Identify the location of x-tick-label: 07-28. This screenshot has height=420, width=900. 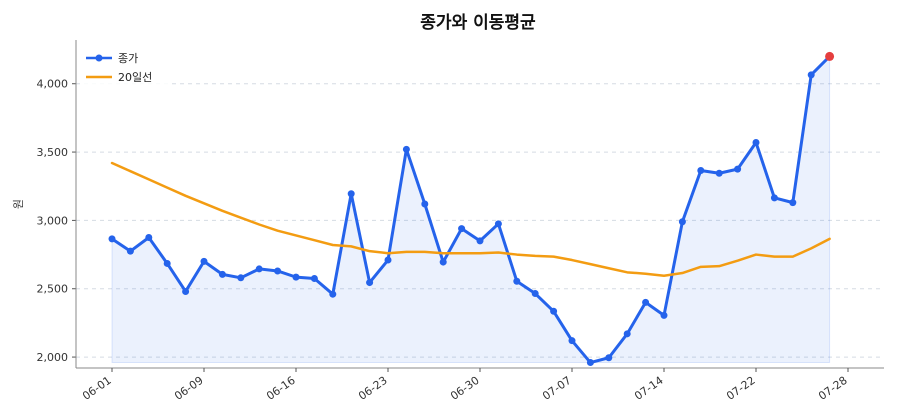
(833, 388).